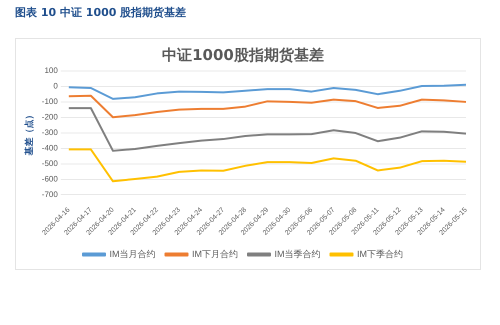 The width and height of the screenshot is (500, 325). I want to click on y-tick-label: -100, so click(50, 101).